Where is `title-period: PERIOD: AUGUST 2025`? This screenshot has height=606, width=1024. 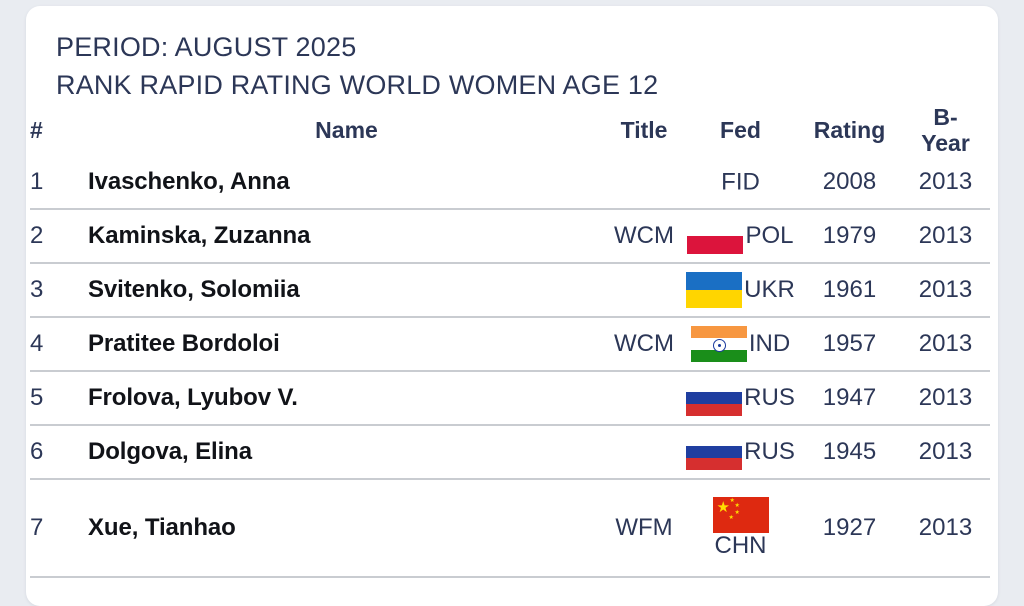
title-period: PERIOD: AUGUST 2025 is located at coordinates (206, 47).